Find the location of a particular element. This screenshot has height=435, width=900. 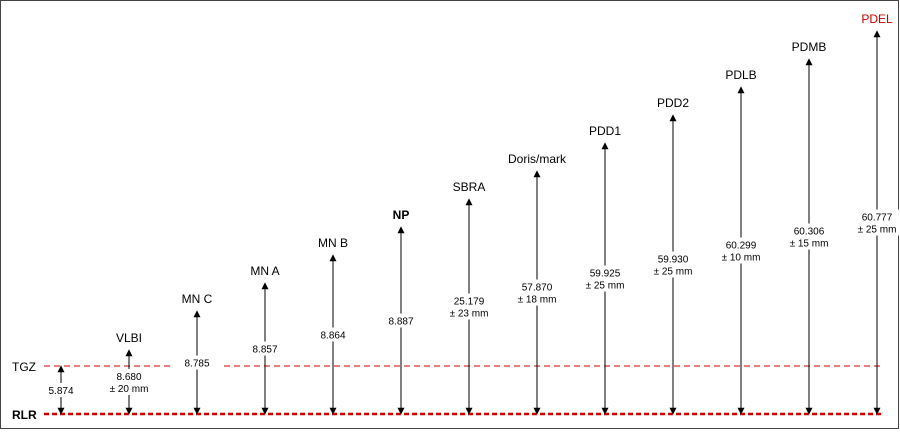

marker-value: 59.925 is located at coordinates (605, 274).